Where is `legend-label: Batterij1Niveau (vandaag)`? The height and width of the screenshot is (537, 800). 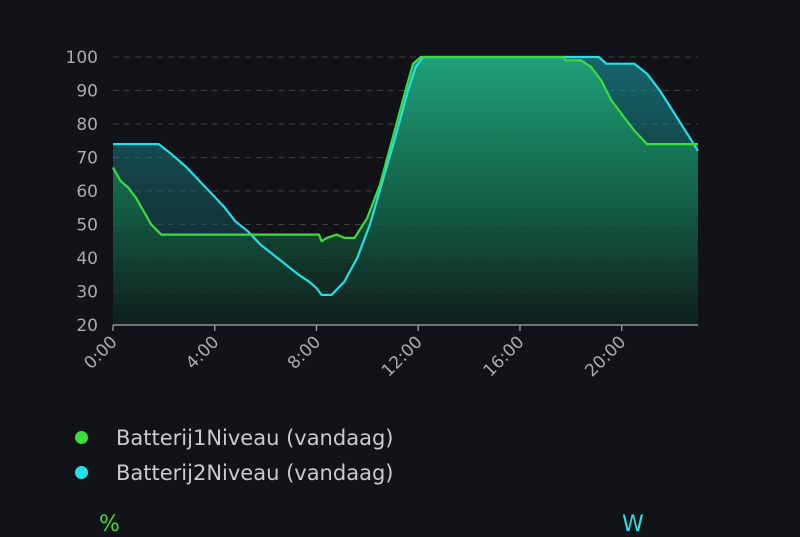 legend-label: Batterij1Niveau (vandaag) is located at coordinates (255, 437).